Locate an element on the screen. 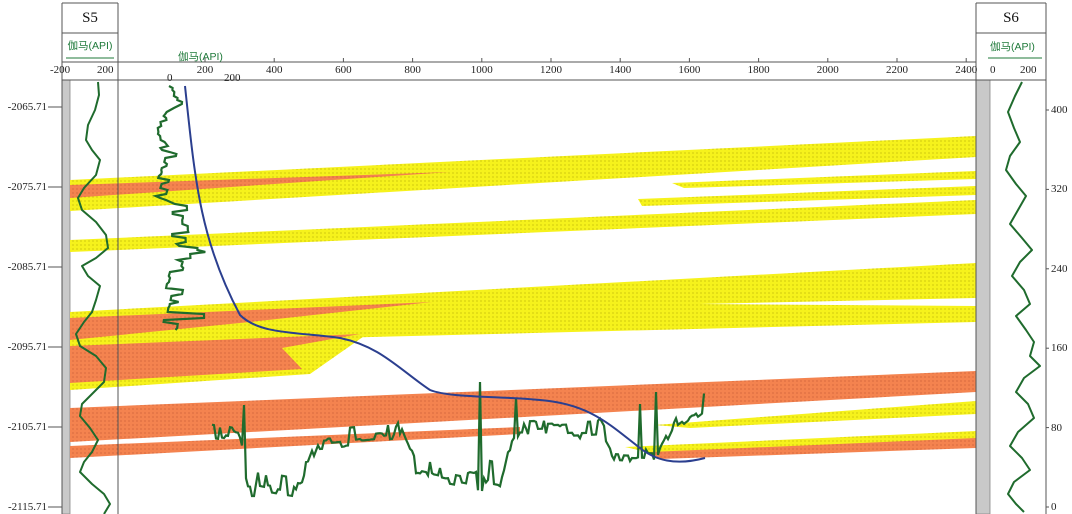 This screenshot has width=1072, height=514. top-axis-tick-label: 1600 is located at coordinates (689, 70).